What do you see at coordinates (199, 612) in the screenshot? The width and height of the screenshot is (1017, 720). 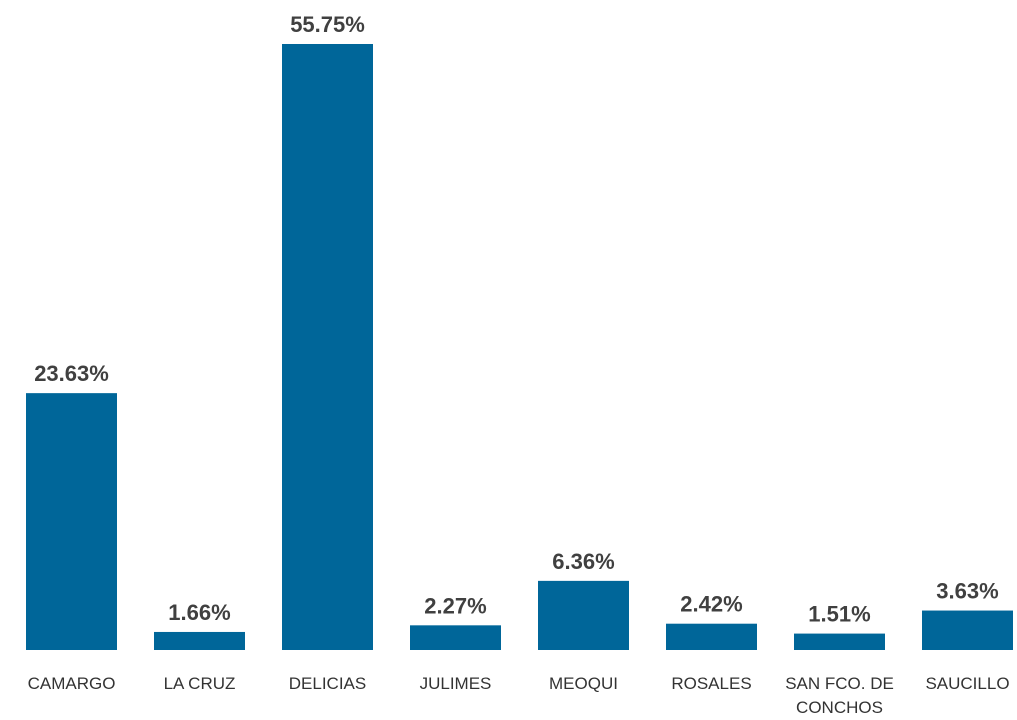 I see `value-label: 1.66%` at bounding box center [199, 612].